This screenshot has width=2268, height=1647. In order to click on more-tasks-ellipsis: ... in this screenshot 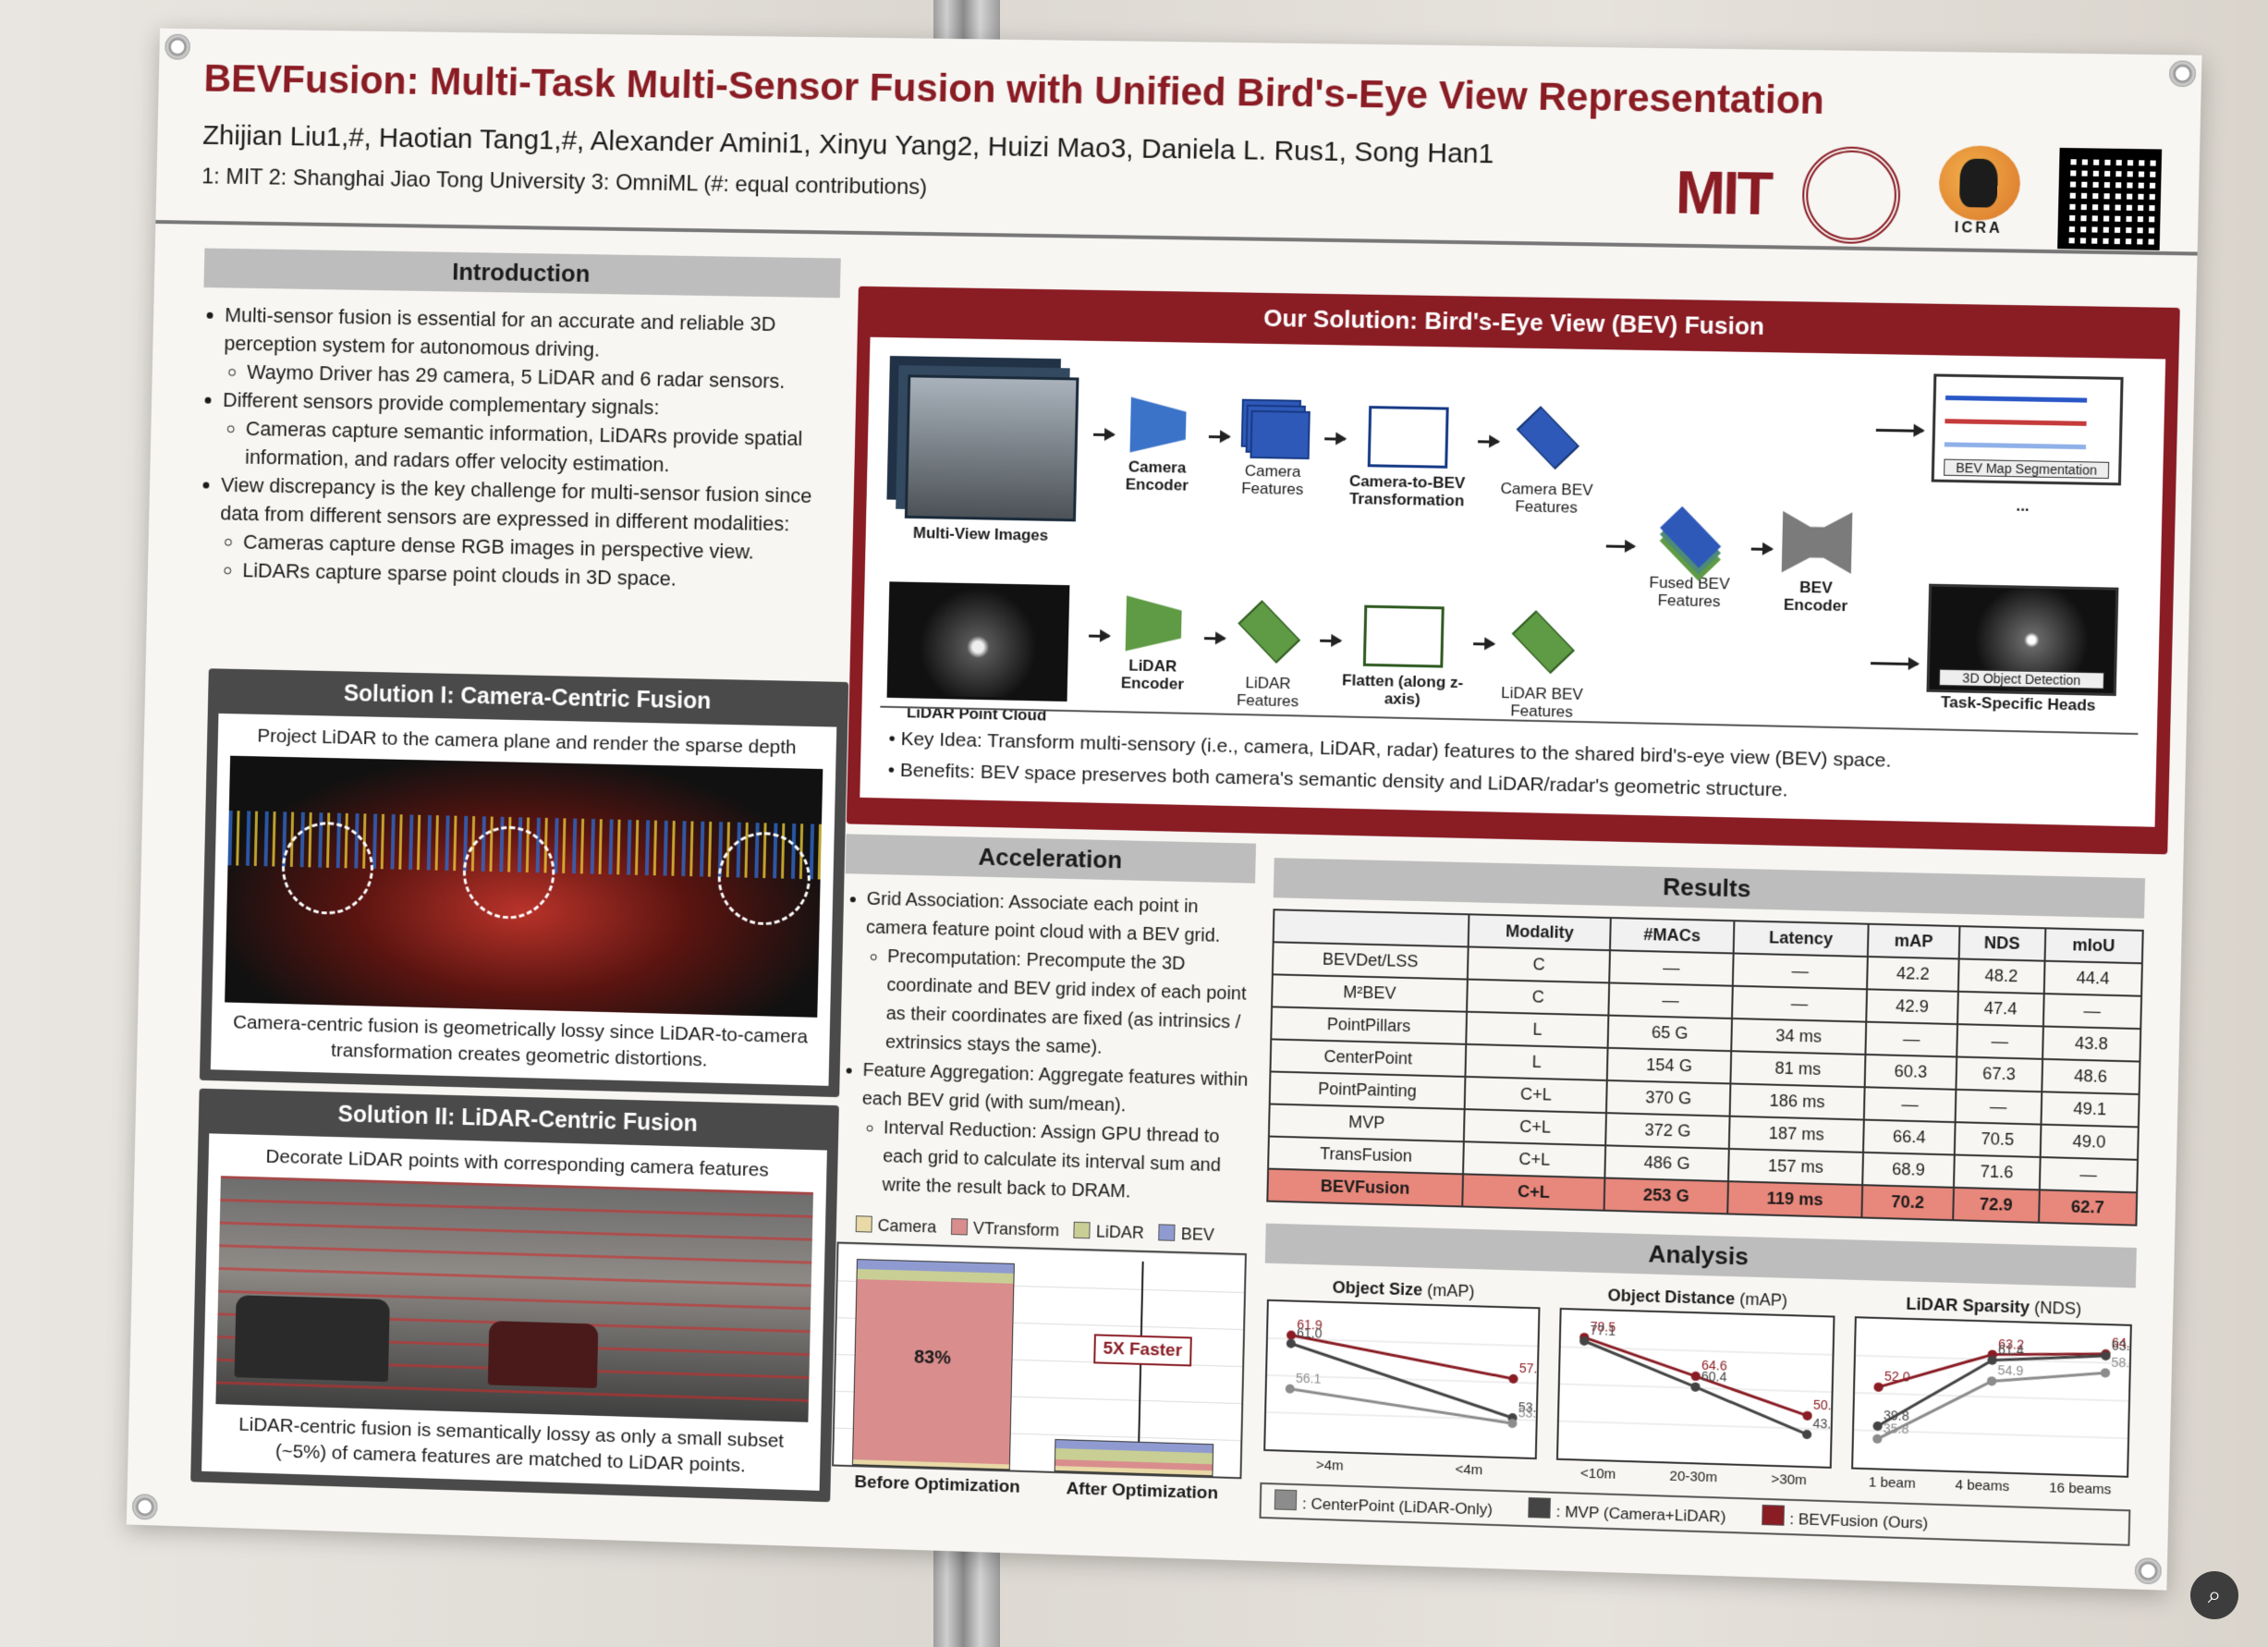, I will do `click(2023, 506)`.